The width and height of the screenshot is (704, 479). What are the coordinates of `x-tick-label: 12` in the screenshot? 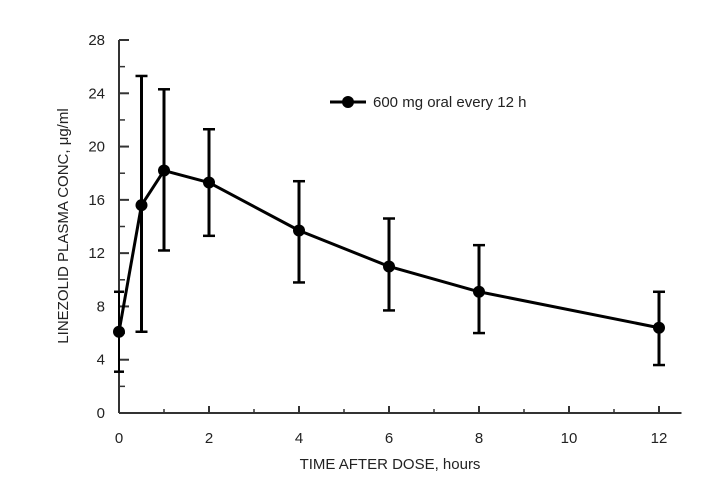 It's located at (659, 438).